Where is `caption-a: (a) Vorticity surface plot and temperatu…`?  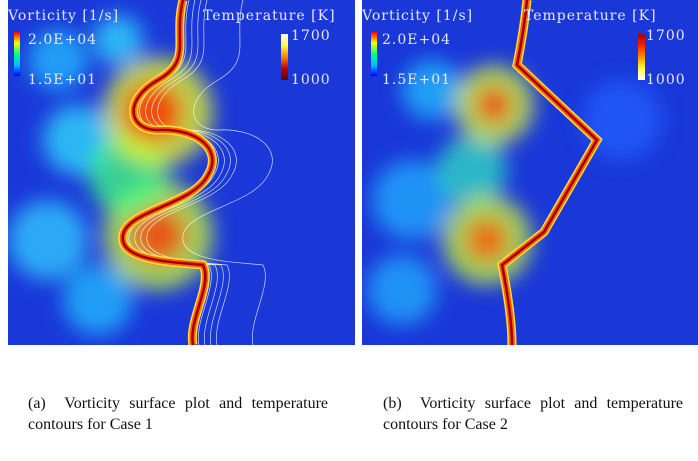 caption-a: (a) Vorticity surface plot and temperatu… is located at coordinates (178, 414).